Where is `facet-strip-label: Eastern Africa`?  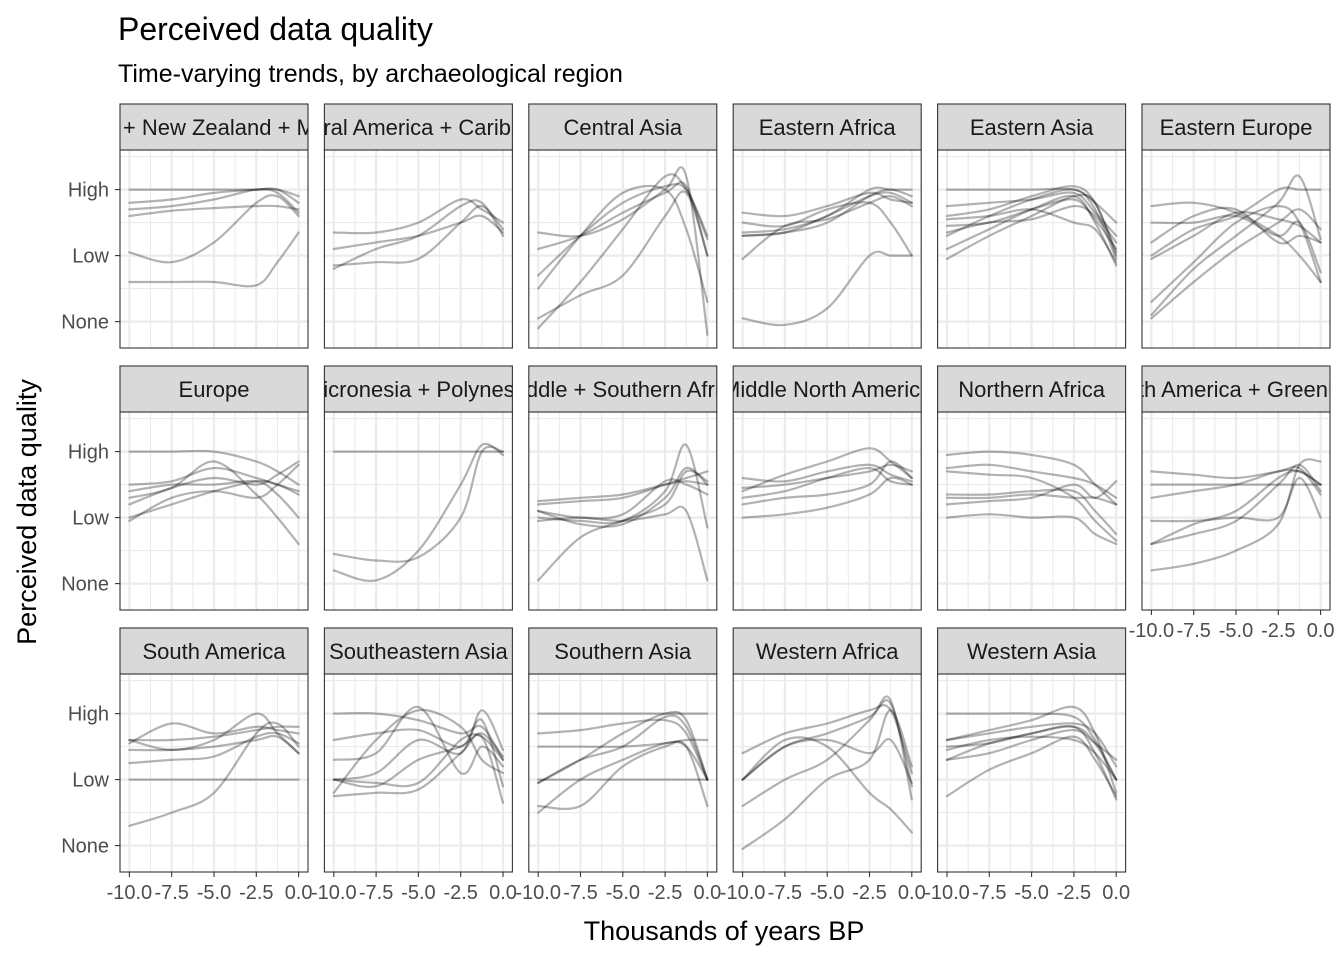
facet-strip-label: Eastern Africa is located at coordinates (828, 127).